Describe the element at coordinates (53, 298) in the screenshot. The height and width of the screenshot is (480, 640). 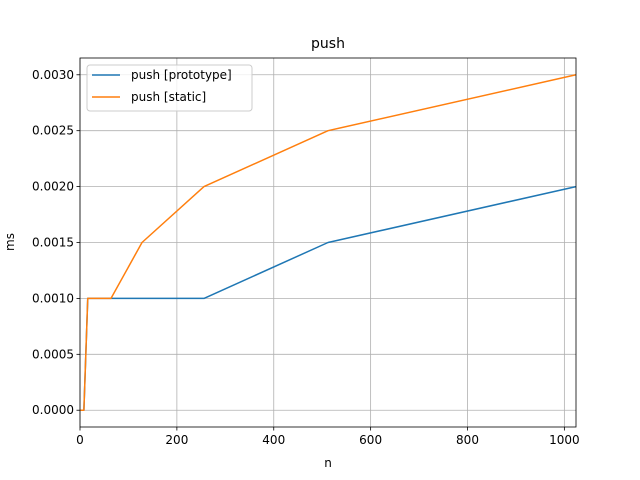
I see `y-tick-label: 0.0010` at that location.